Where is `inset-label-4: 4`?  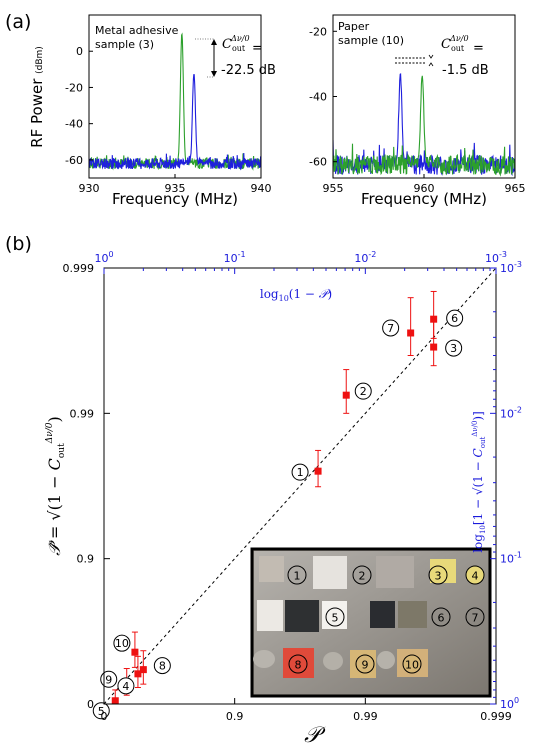 inset-label-4: 4 is located at coordinates (475, 576).